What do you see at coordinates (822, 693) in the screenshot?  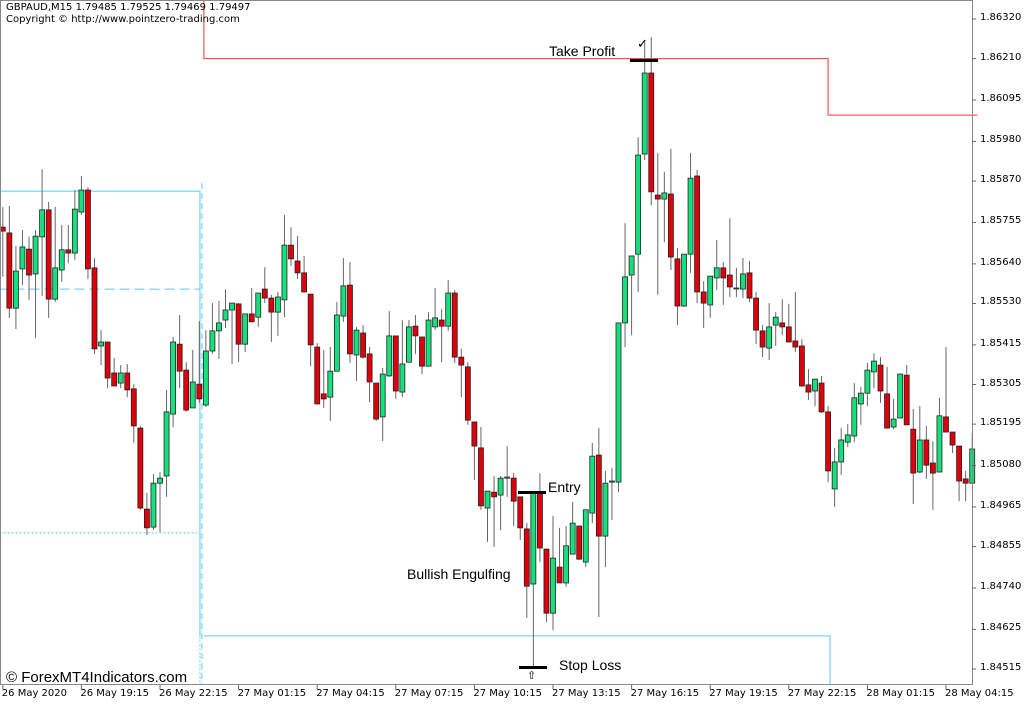 I see `time-tick-label: 27 May 22:15` at bounding box center [822, 693].